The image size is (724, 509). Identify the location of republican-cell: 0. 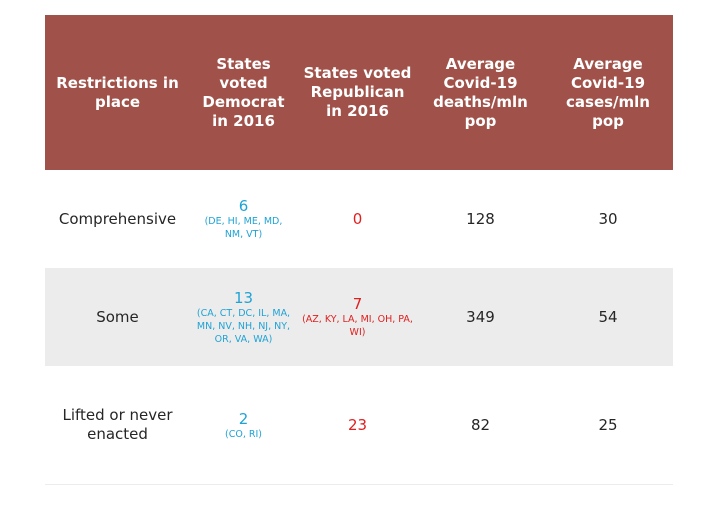
(357, 219).